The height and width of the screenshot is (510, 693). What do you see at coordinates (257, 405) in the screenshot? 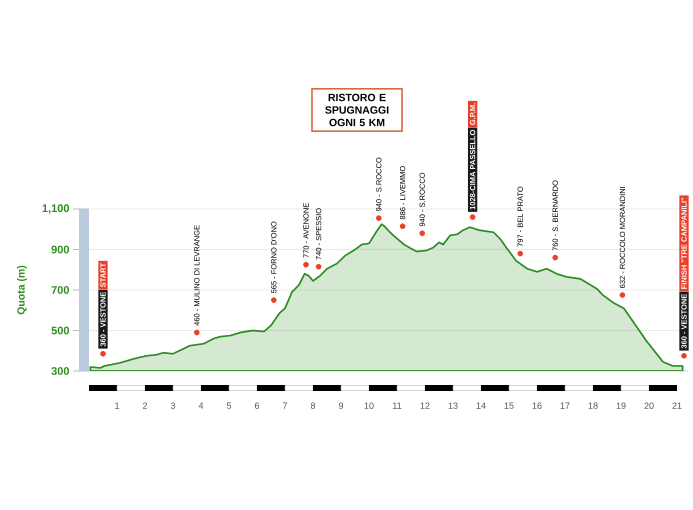
I see `x-tick-label: 6` at bounding box center [257, 405].